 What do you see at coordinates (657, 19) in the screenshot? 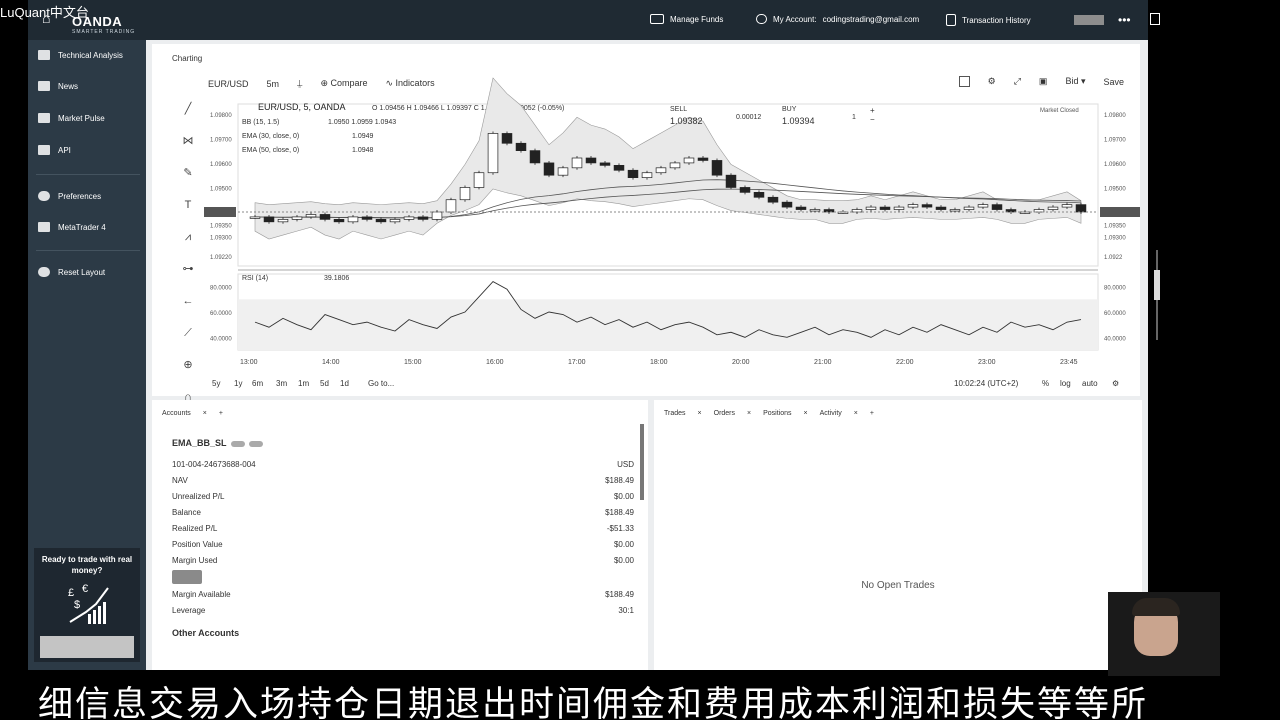
I see `wallet-icon` at bounding box center [657, 19].